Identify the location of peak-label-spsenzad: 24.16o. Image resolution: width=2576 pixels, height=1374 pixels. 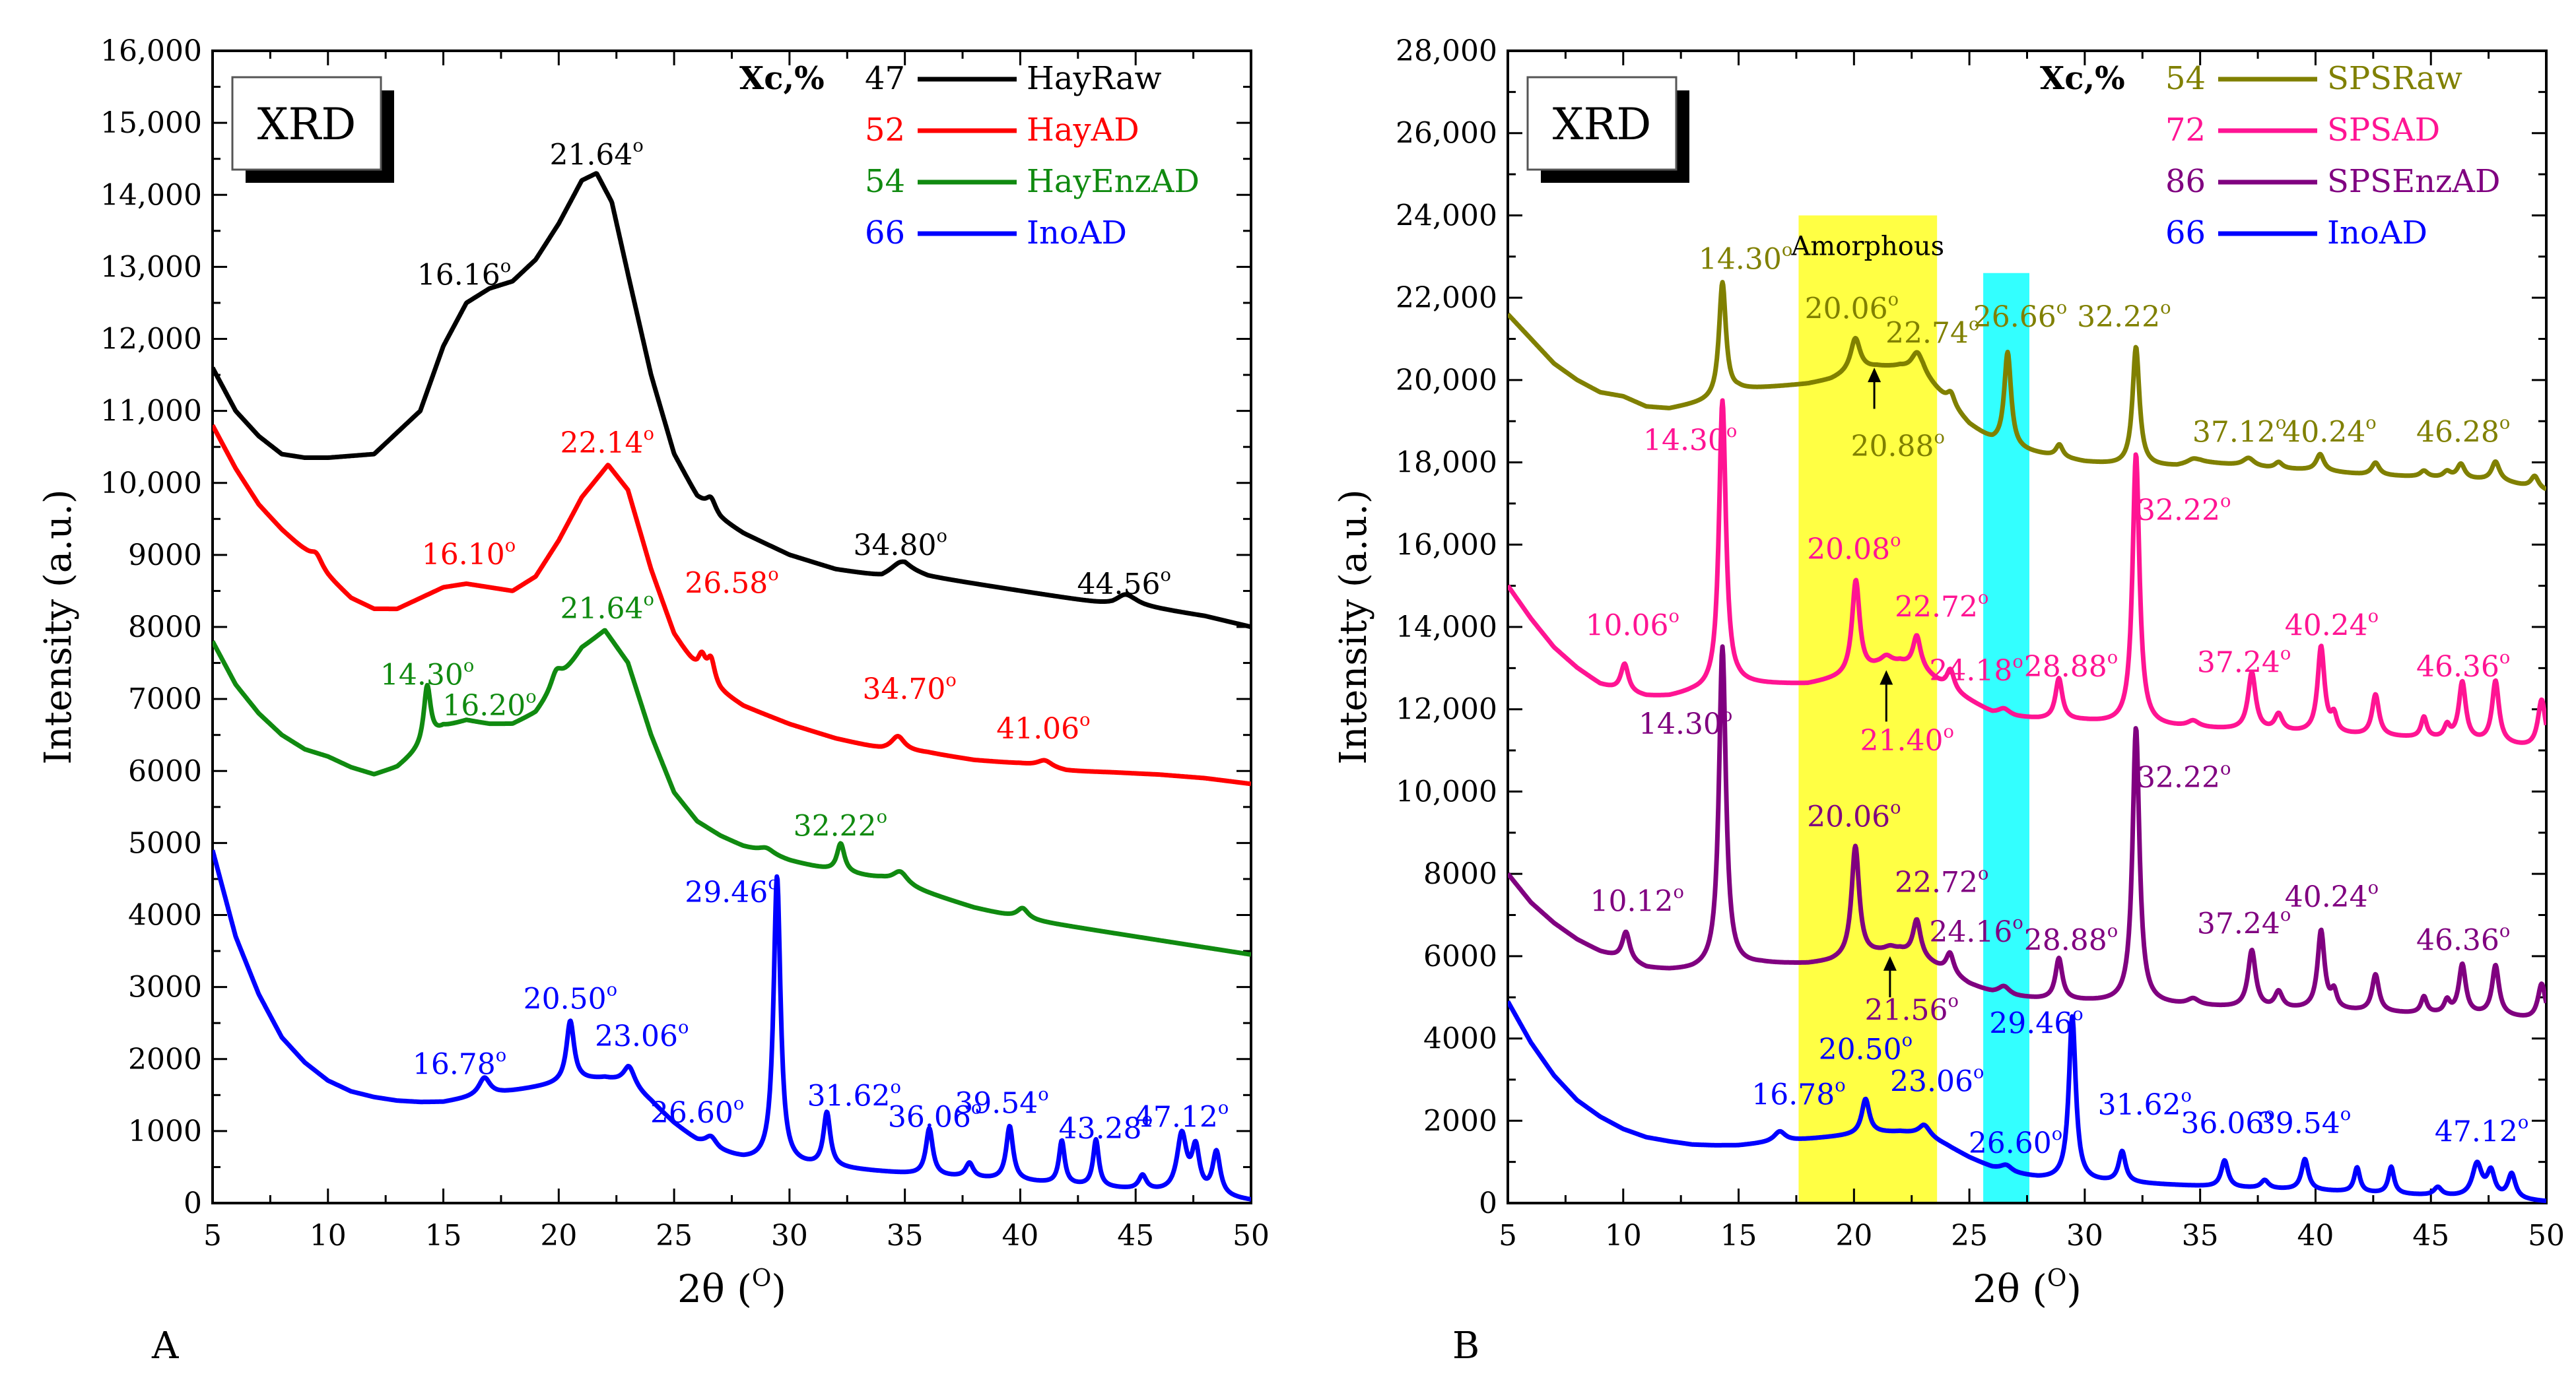
(1976, 931).